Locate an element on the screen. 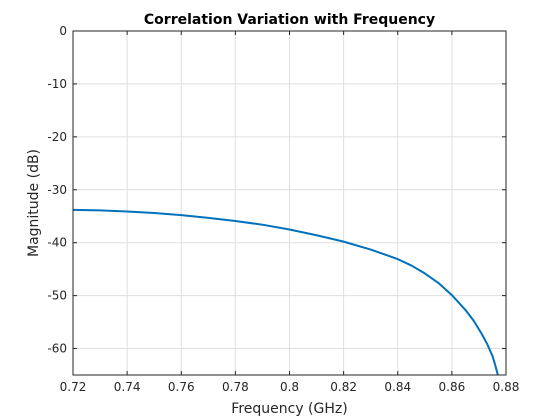 The height and width of the screenshot is (420, 560). x-tick-label: 0.78 is located at coordinates (235, 387).